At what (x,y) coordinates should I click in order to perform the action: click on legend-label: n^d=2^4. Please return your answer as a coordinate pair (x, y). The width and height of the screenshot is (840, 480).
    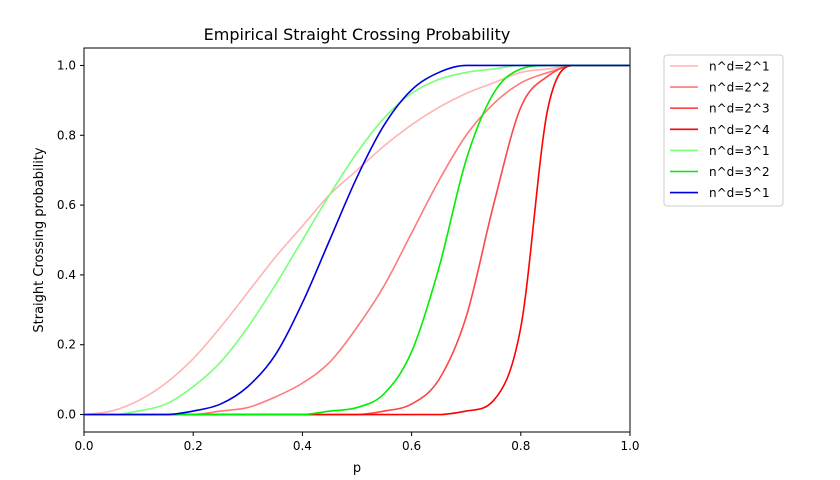
    Looking at the image, I should click on (739, 130).